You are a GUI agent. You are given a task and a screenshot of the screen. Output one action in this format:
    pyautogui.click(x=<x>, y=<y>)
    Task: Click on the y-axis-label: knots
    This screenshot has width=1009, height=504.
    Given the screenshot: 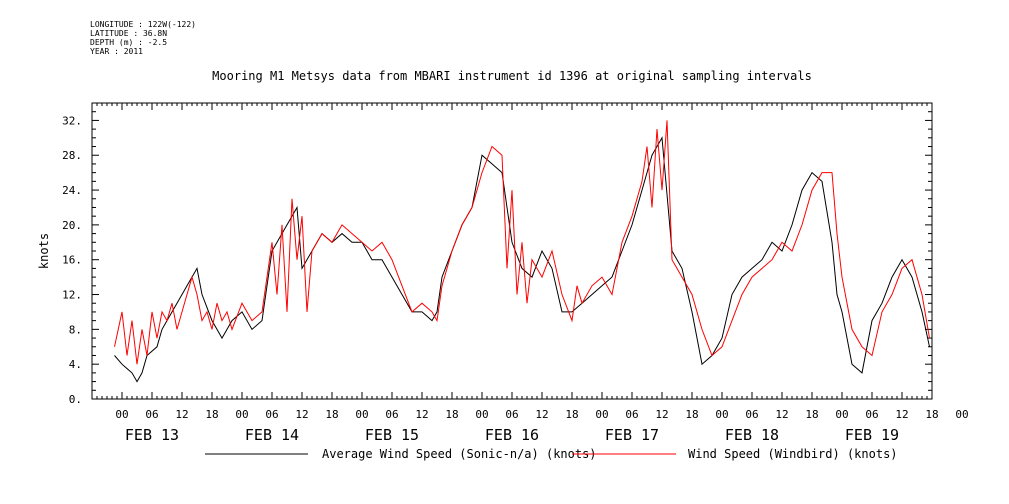 What is the action you would take?
    pyautogui.click(x=44, y=251)
    